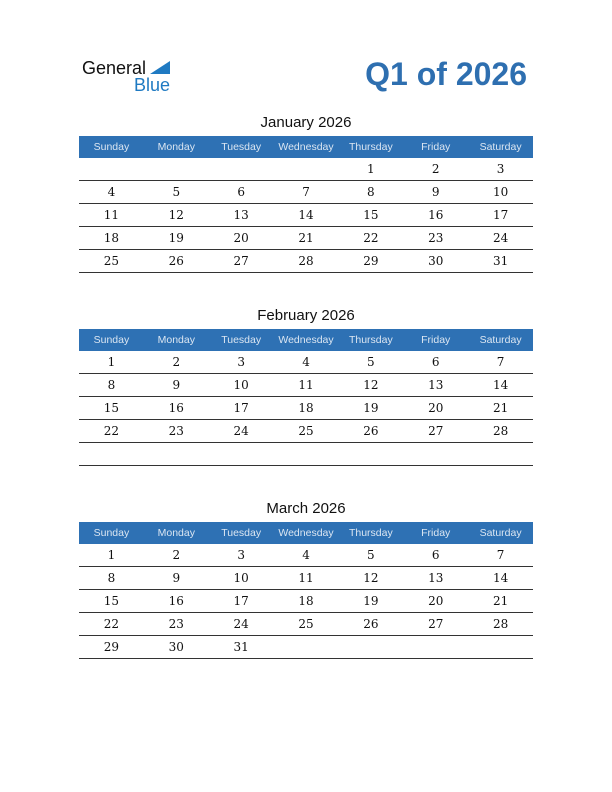 The width and height of the screenshot is (612, 792). What do you see at coordinates (436, 533) in the screenshot?
I see `weekday-label: Friday` at bounding box center [436, 533].